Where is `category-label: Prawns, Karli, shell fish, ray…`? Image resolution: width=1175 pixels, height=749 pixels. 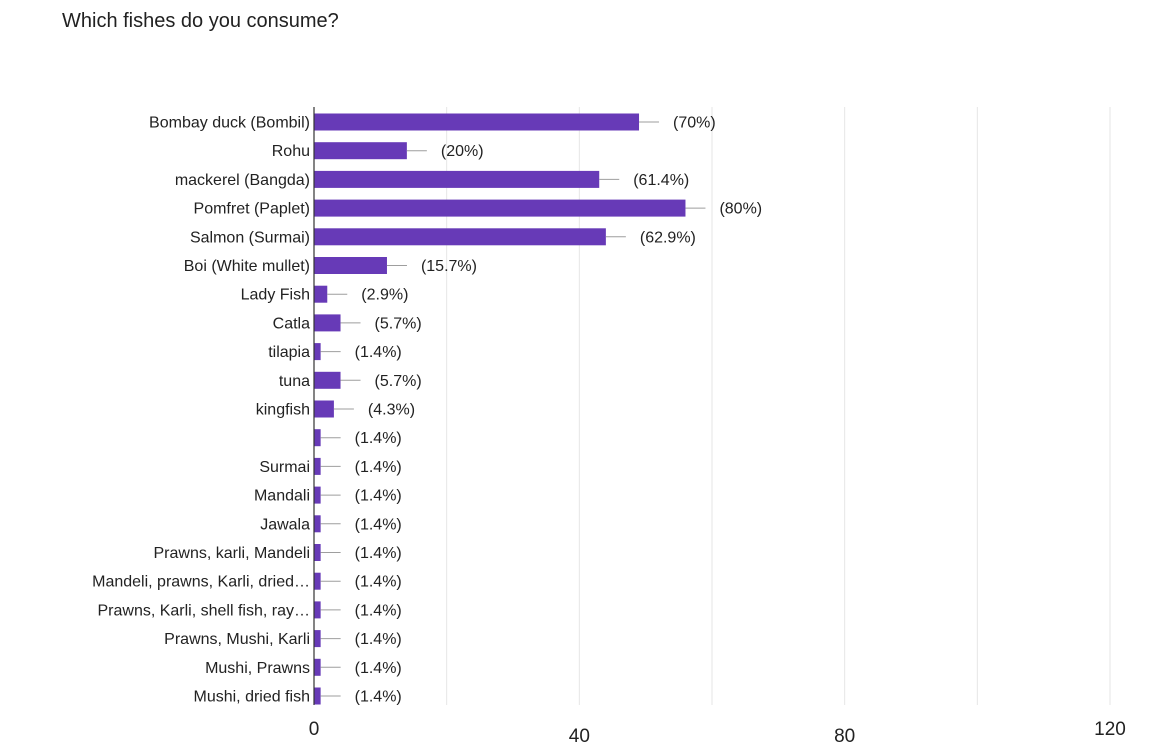
category-label: Prawns, Karli, shell fish, ray… is located at coordinates (203, 610).